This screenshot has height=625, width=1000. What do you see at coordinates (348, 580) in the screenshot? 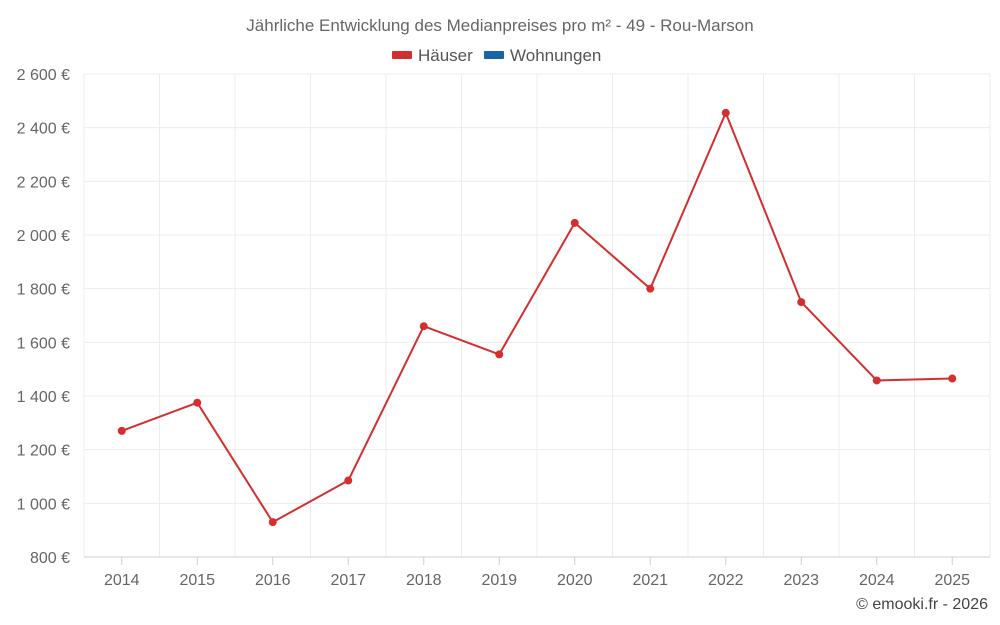
I see `x-tick-label: 2017` at bounding box center [348, 580].